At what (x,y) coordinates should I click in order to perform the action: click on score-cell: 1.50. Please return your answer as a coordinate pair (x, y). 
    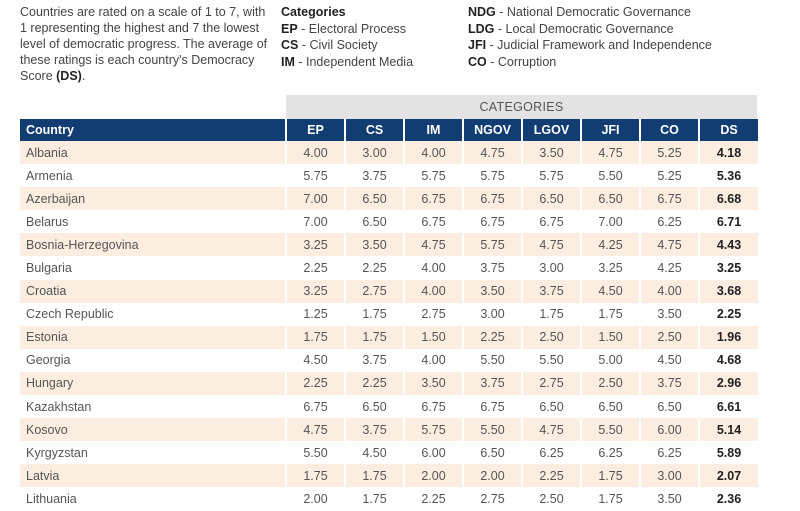
    Looking at the image, I should click on (611, 337).